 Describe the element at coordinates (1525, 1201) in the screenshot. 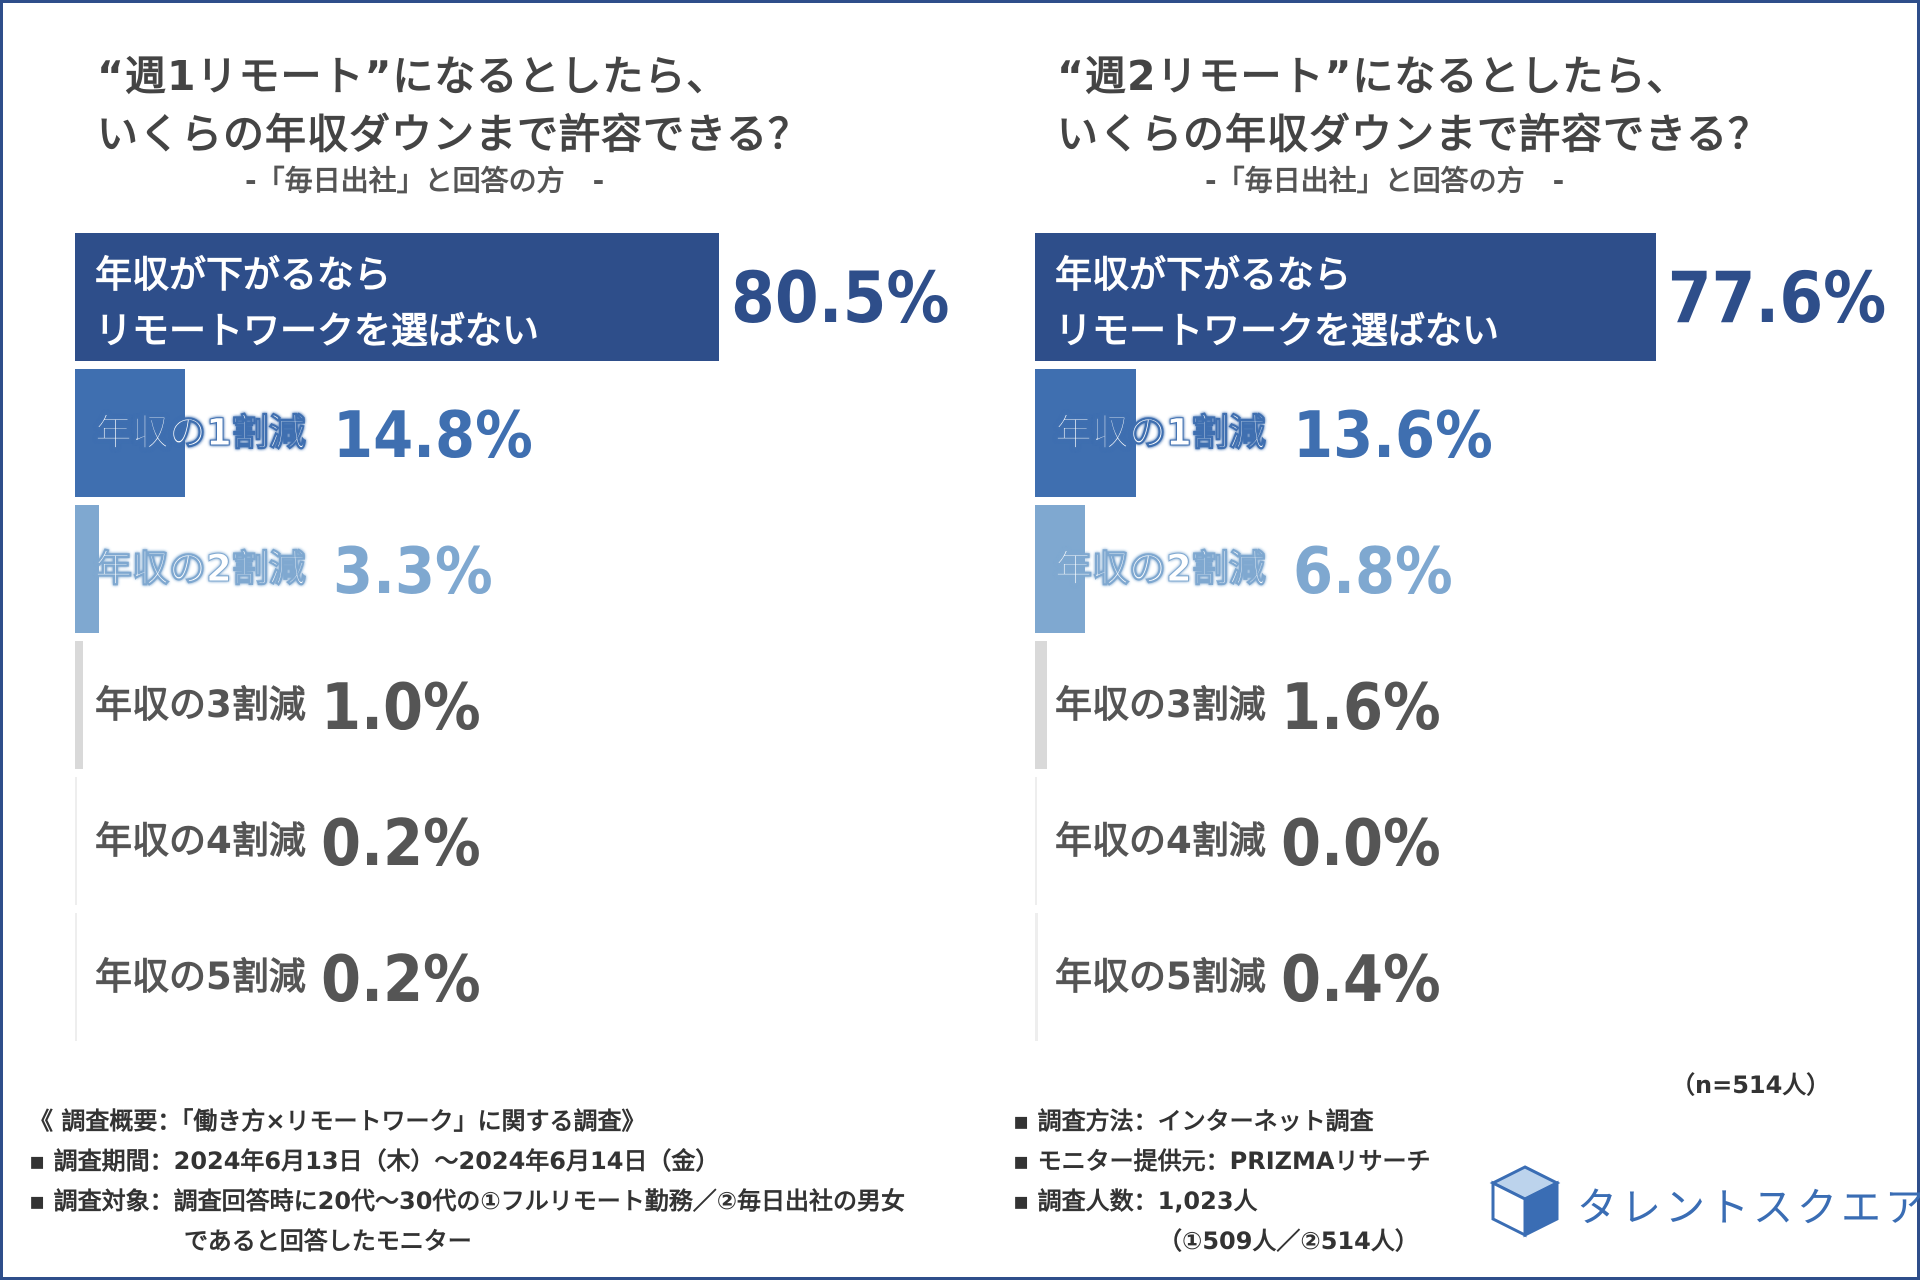

I see `cube-icon` at that location.